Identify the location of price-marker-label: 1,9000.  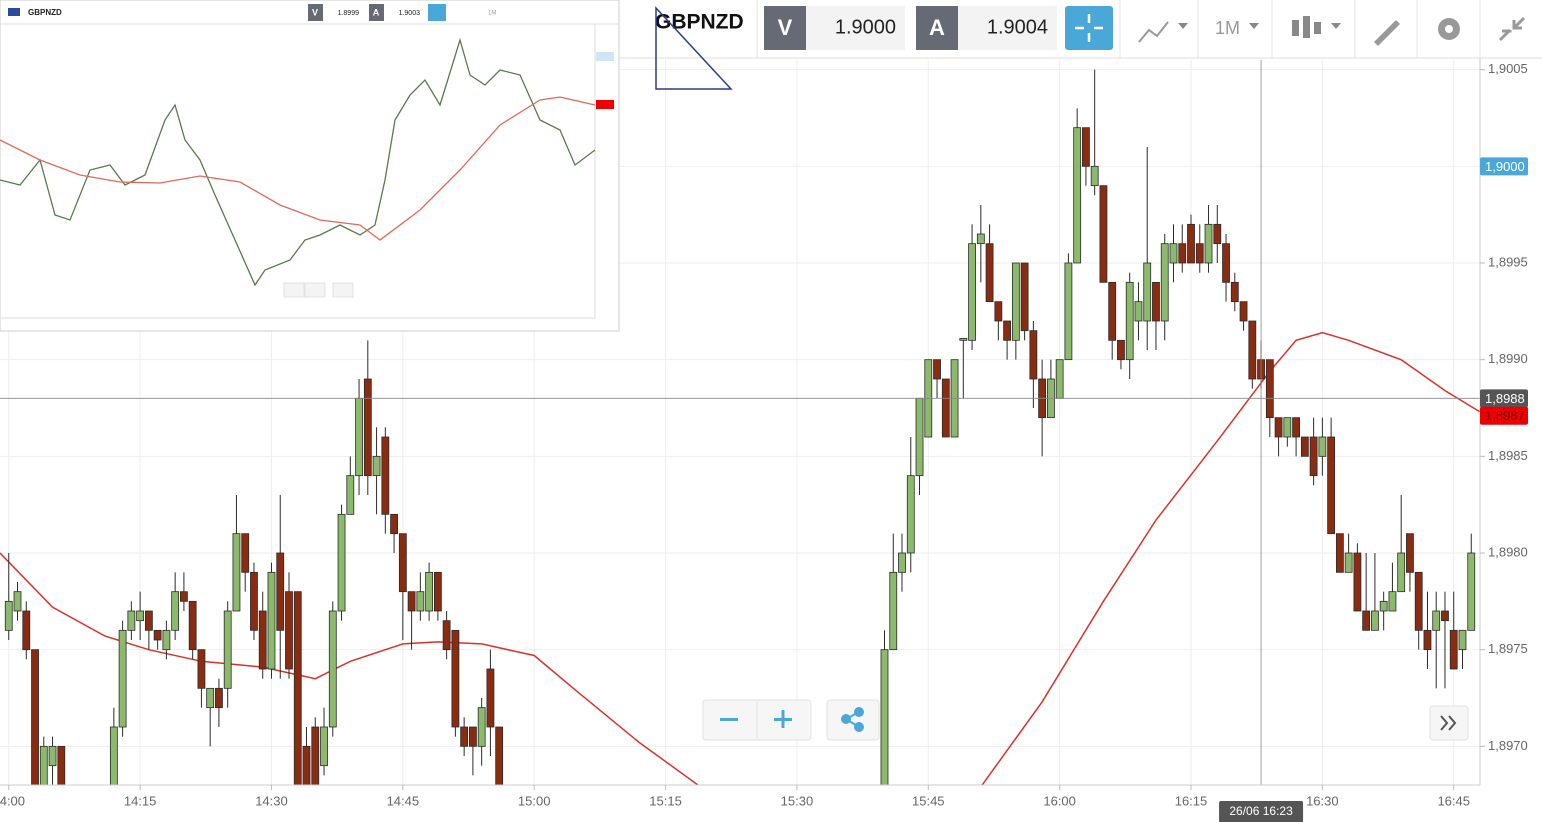
(1505, 166).